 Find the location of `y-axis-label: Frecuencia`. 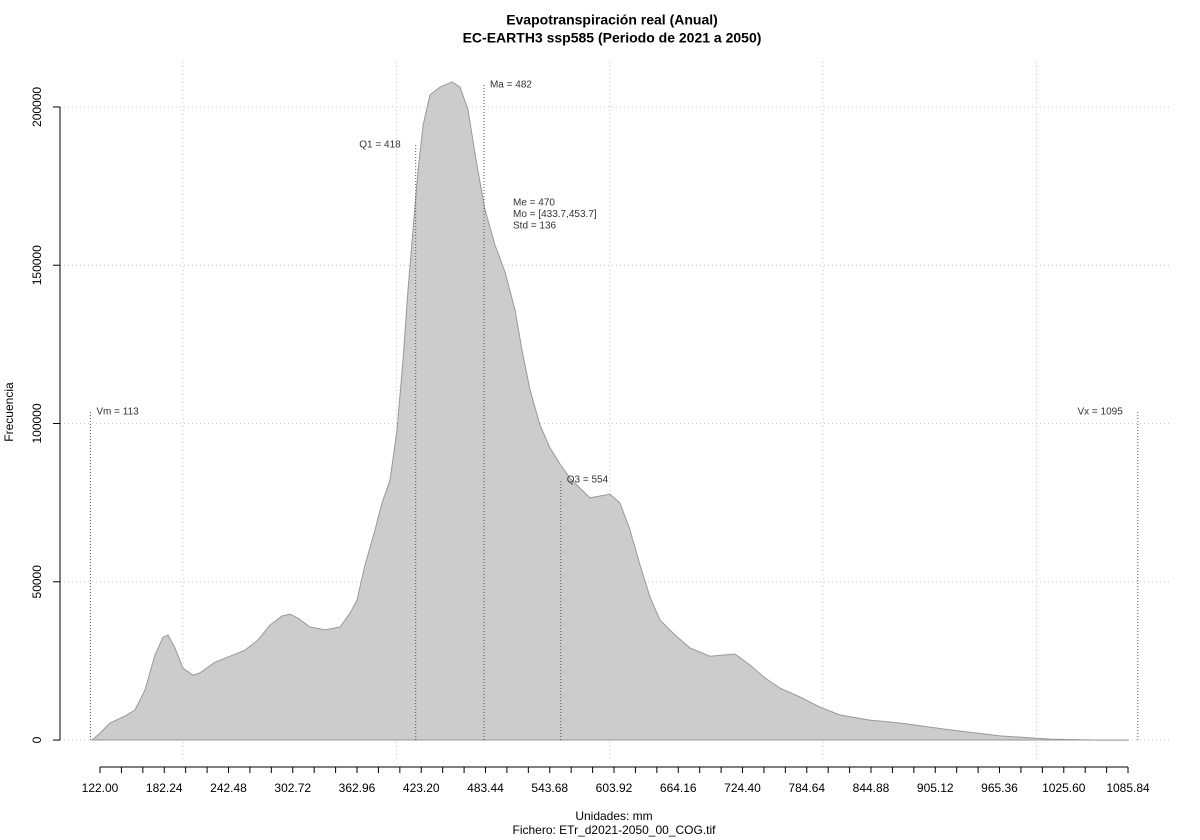

y-axis-label: Frecuencia is located at coordinates (9, 412).